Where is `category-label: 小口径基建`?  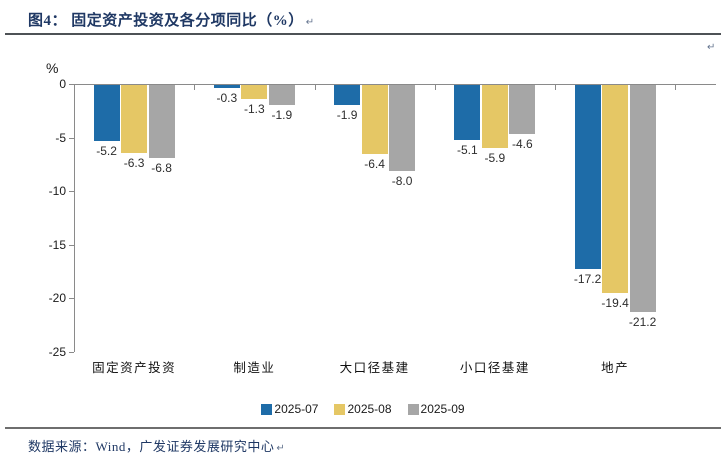 category-label: 小口径基建 is located at coordinates (494, 368).